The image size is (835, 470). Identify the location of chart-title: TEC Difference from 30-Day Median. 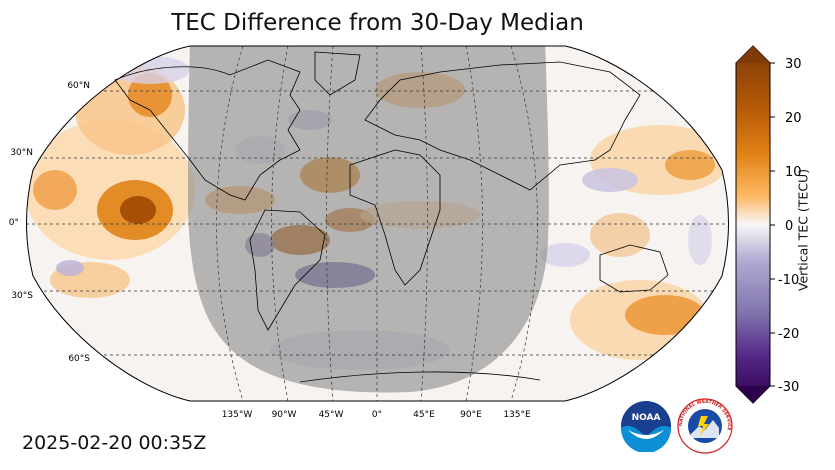
(377, 23).